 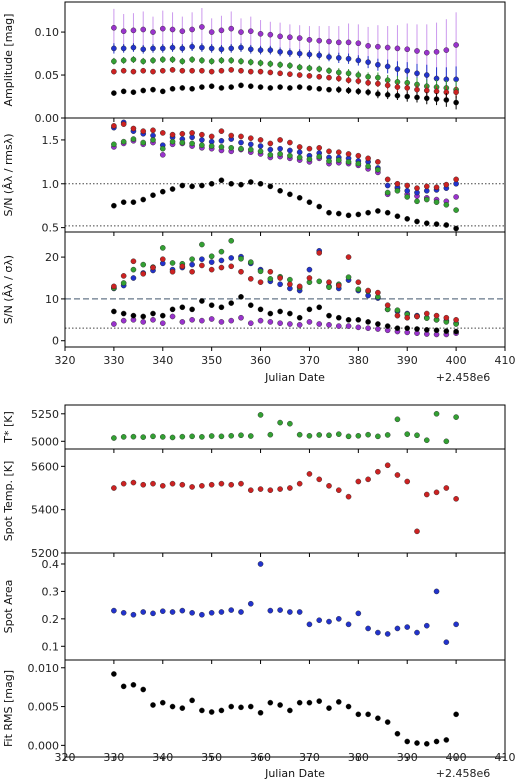 I want to click on y-tick-label: 0.1, so click(x=51, y=646).